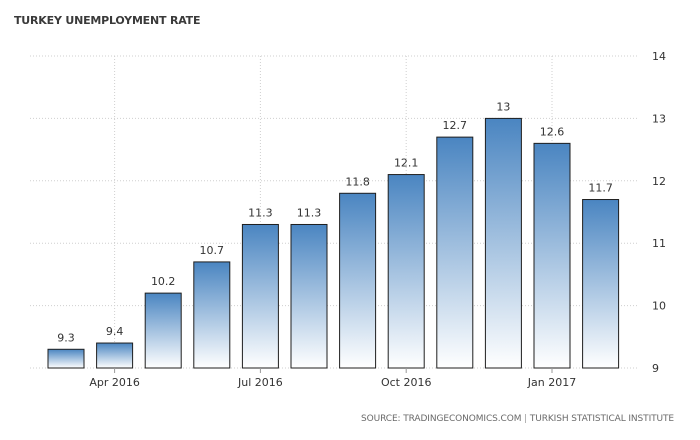 Image resolution: width=700 pixels, height=440 pixels. What do you see at coordinates (115, 331) in the screenshot?
I see `bar-value-label: 9.4` at bounding box center [115, 331].